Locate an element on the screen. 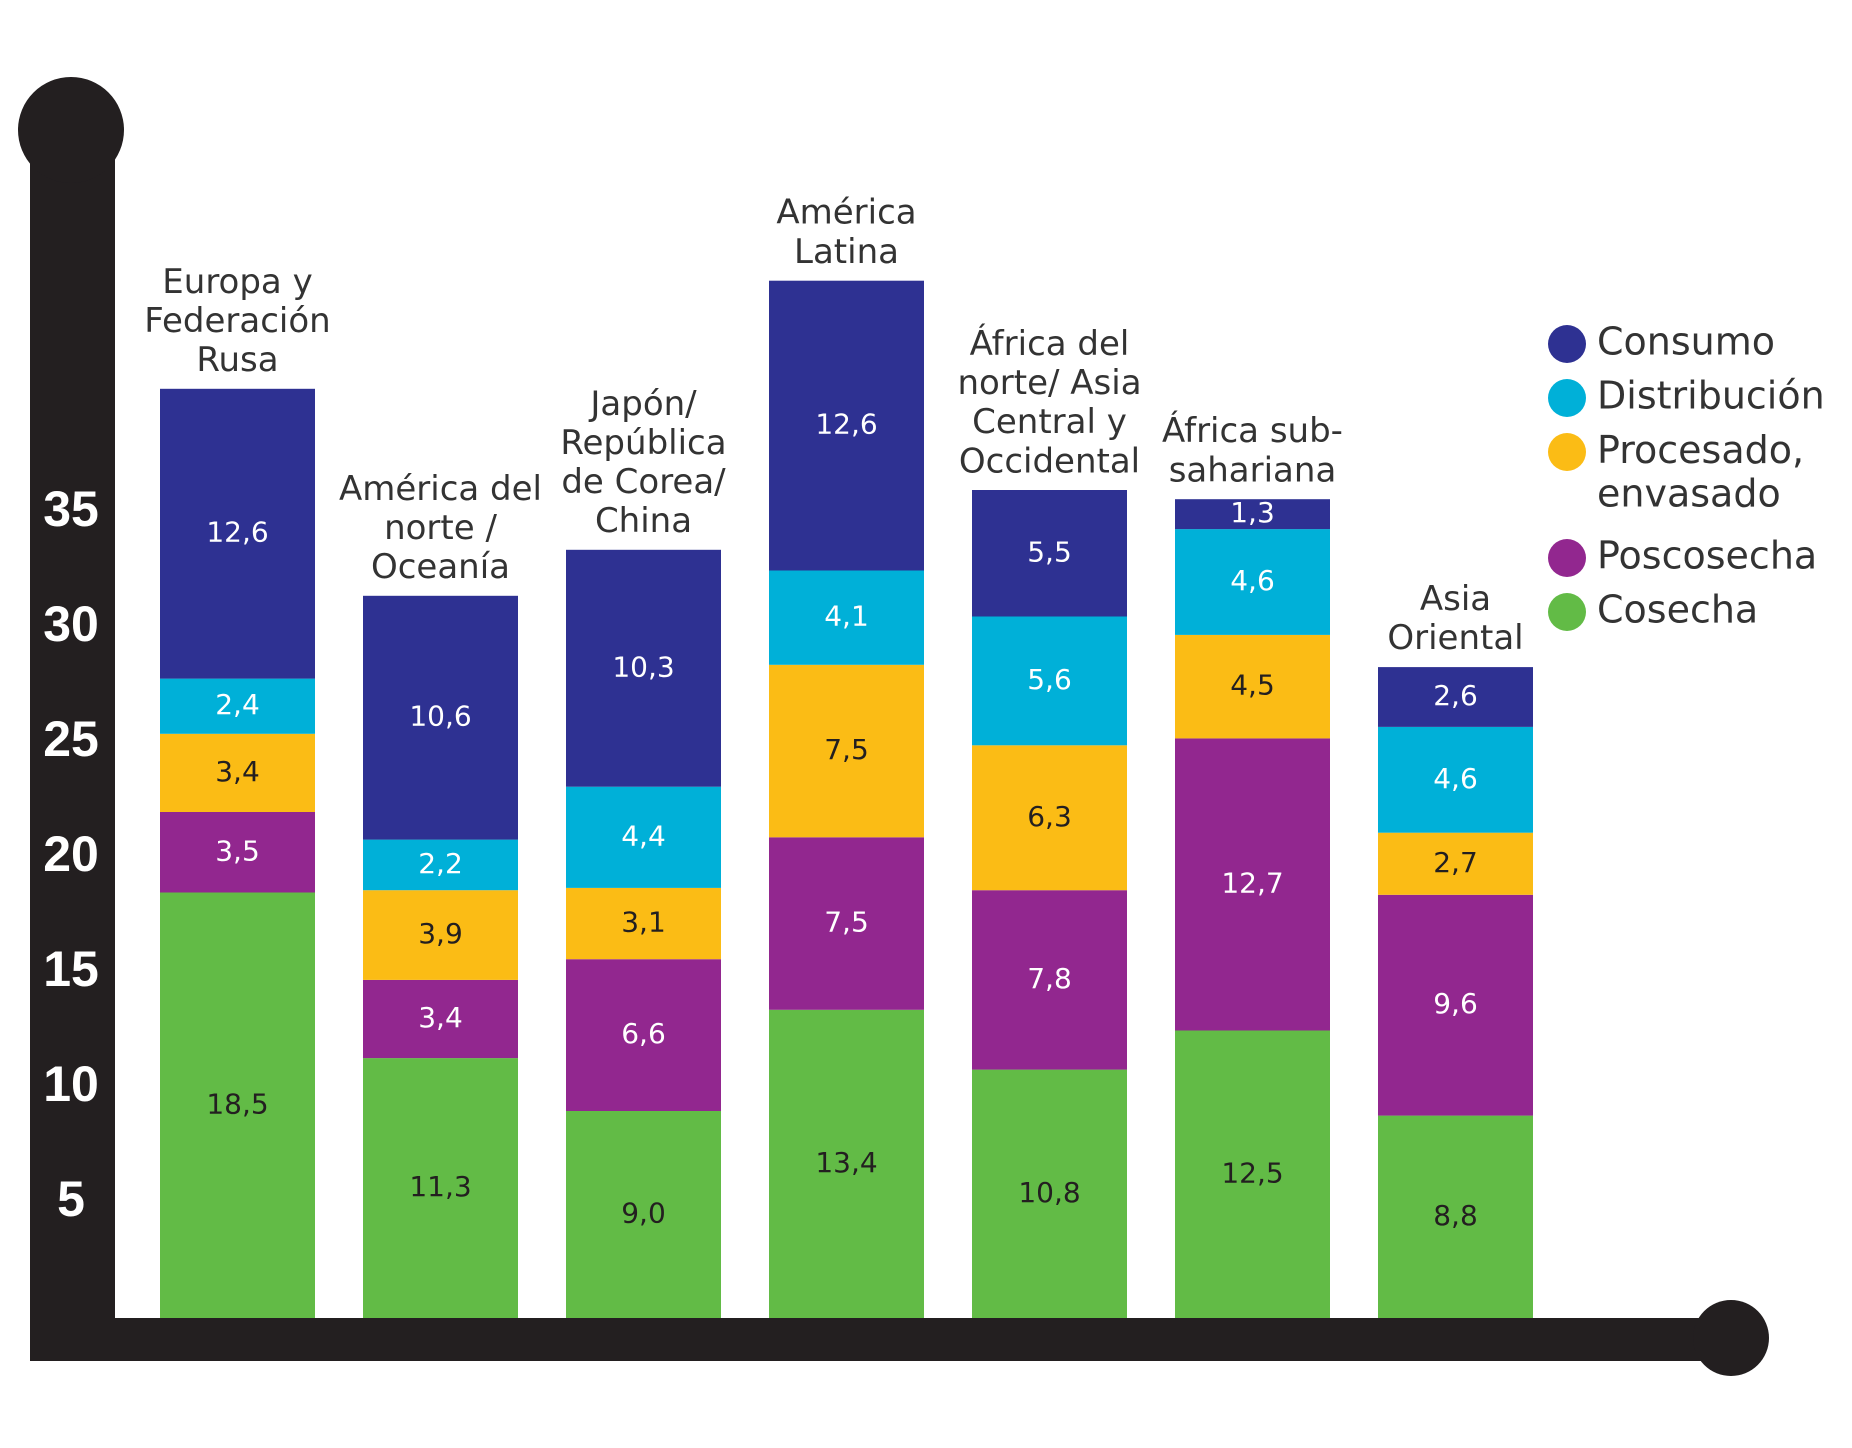 This screenshot has width=1852, height=1448. category-label: África del norte/ Asia Central y Occidental is located at coordinates (1049, 402).